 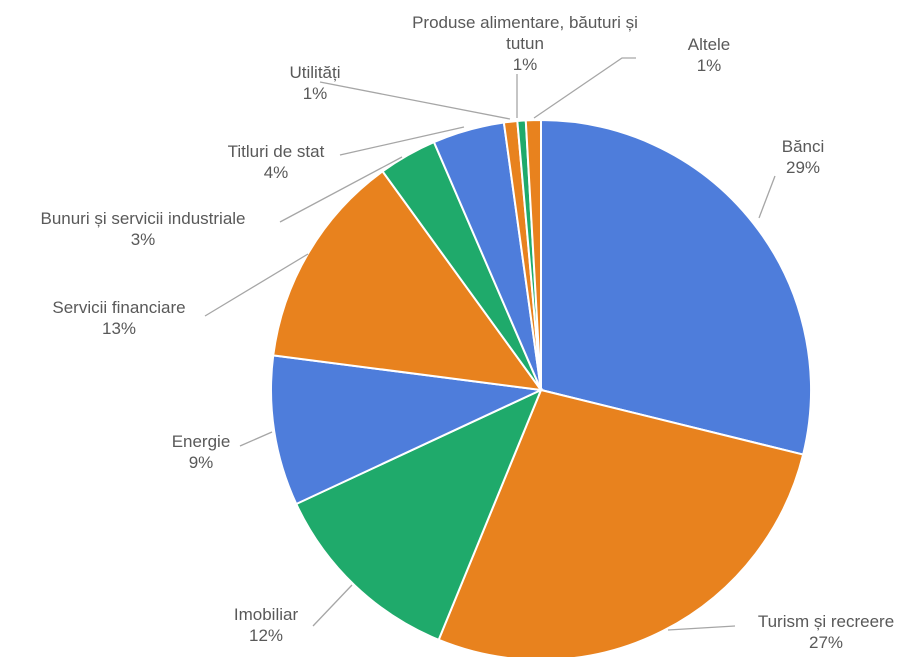 I want to click on slice-category: Bunuri și servicii industriale, so click(x=142, y=218).